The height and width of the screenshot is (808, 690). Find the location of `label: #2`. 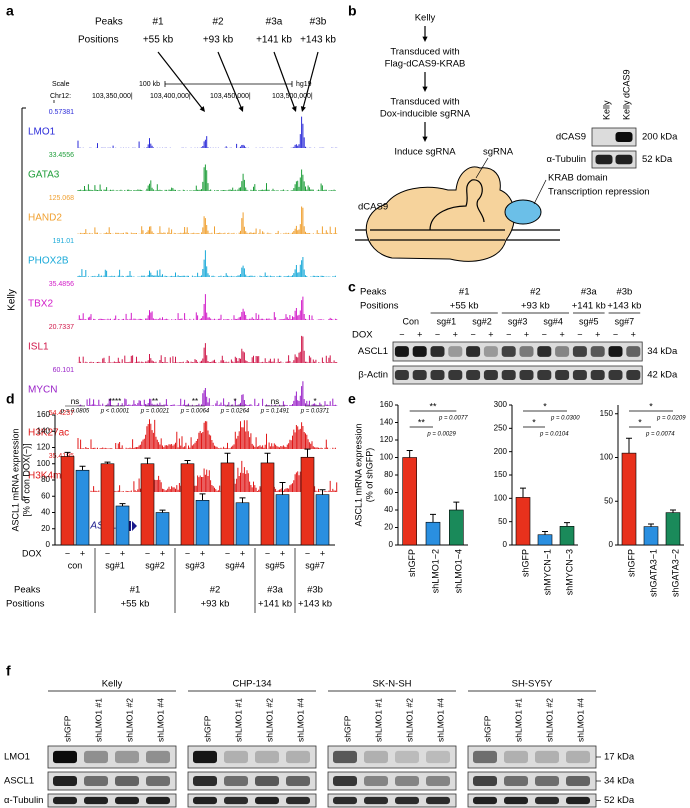

label: #2 is located at coordinates (535, 292).